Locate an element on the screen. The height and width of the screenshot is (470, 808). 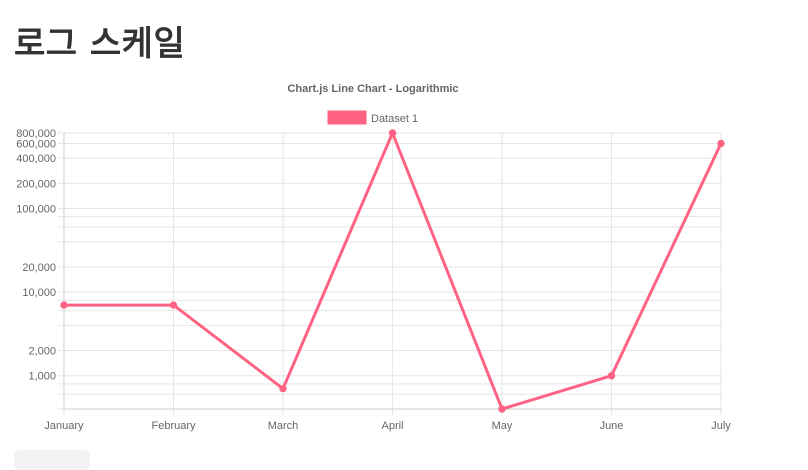
y-tick-label: 1,000 is located at coordinates (42, 377).